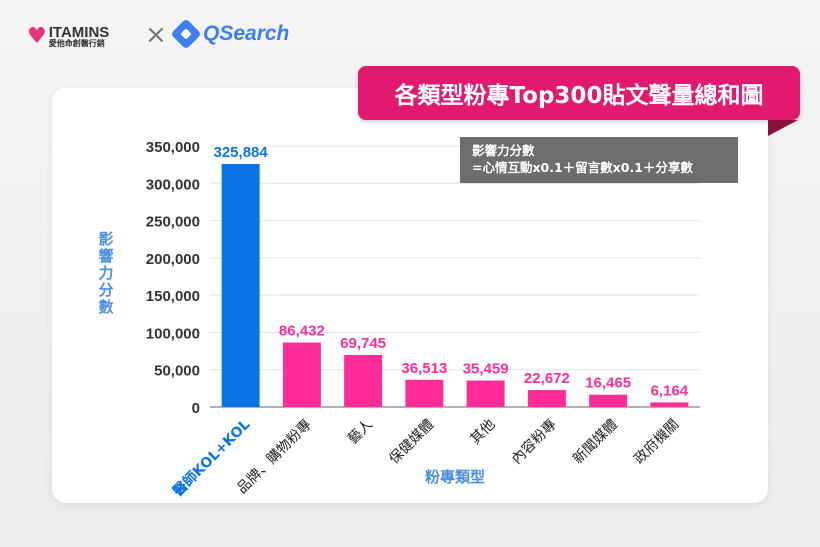 The width and height of the screenshot is (820, 547). What do you see at coordinates (670, 390) in the screenshot?
I see `bar-value-label: 6,164` at bounding box center [670, 390].